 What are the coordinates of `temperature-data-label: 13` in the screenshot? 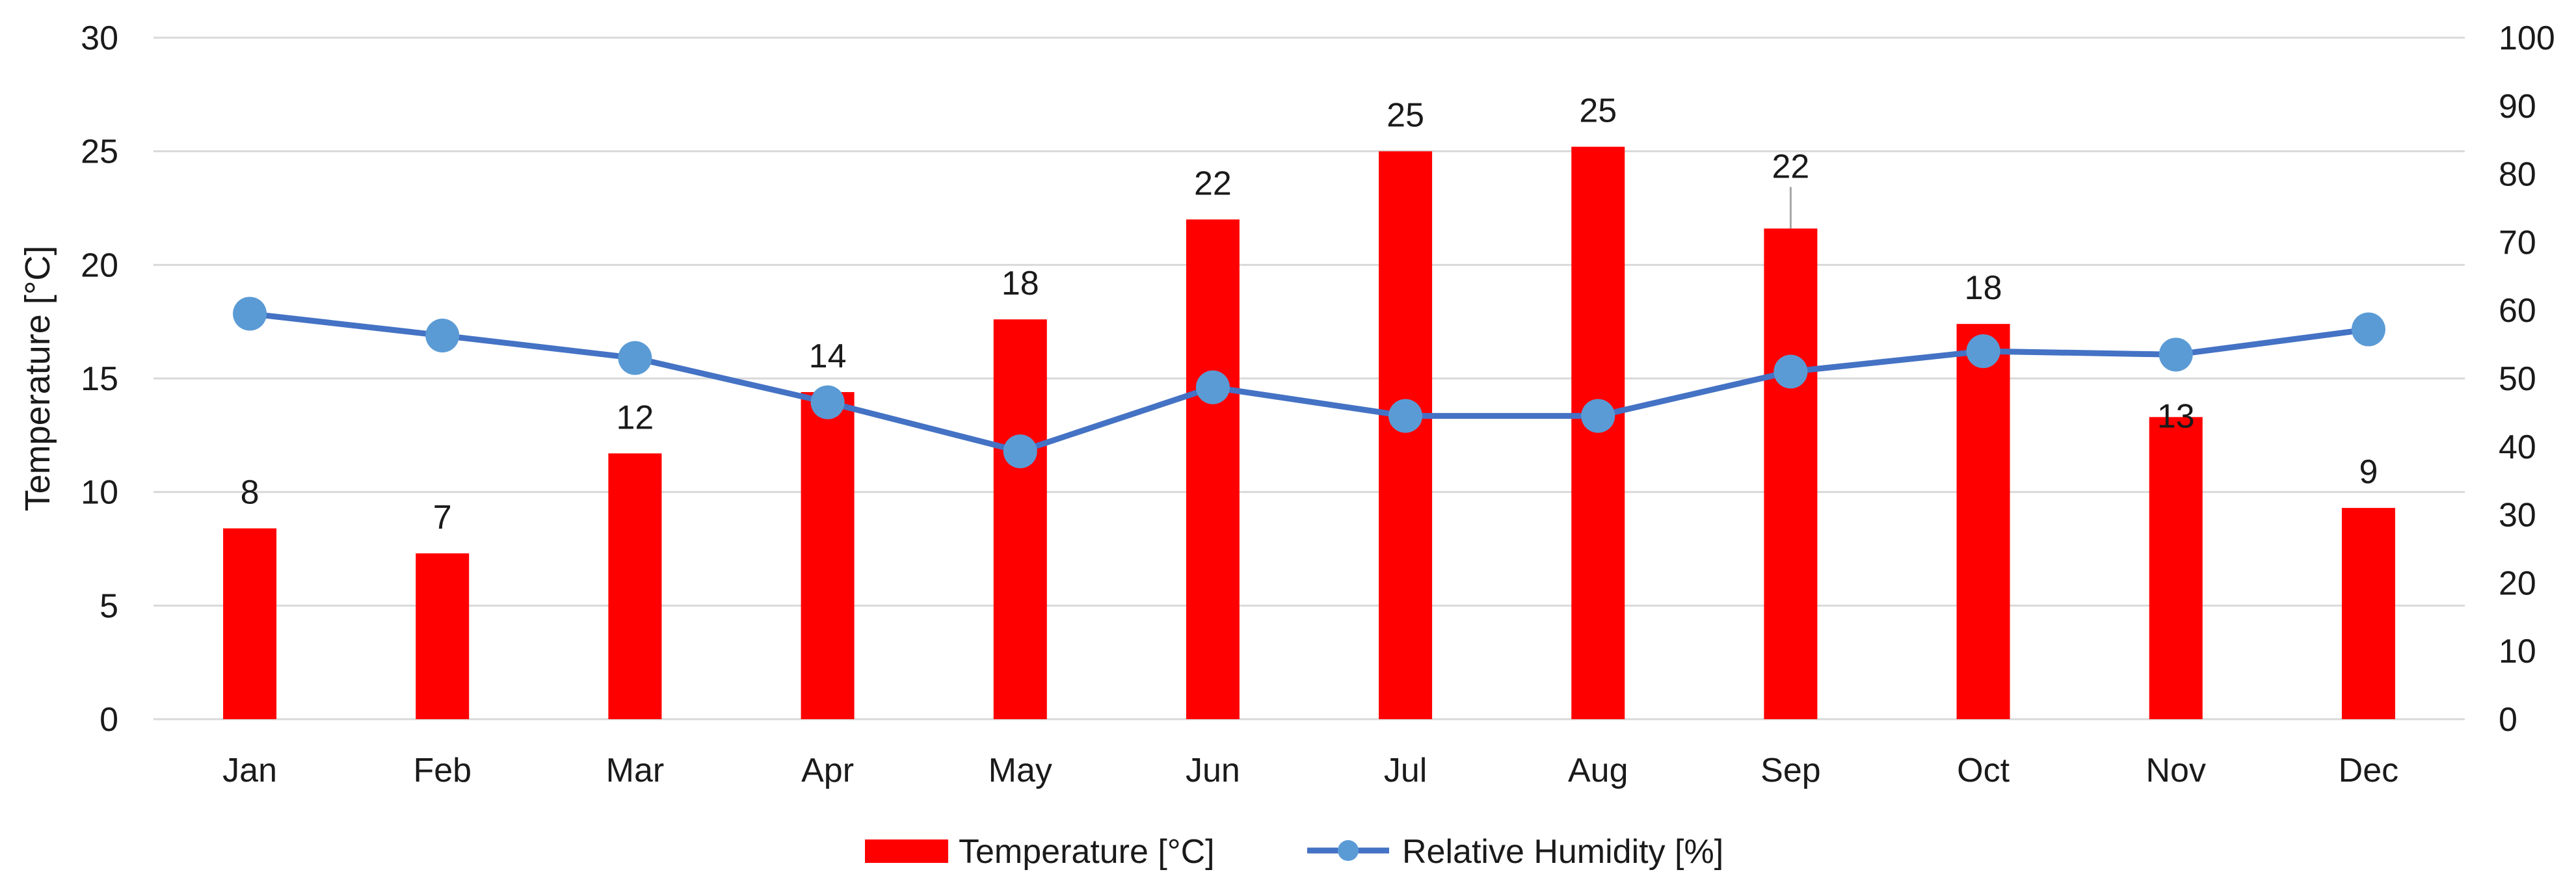 It's located at (2176, 416).